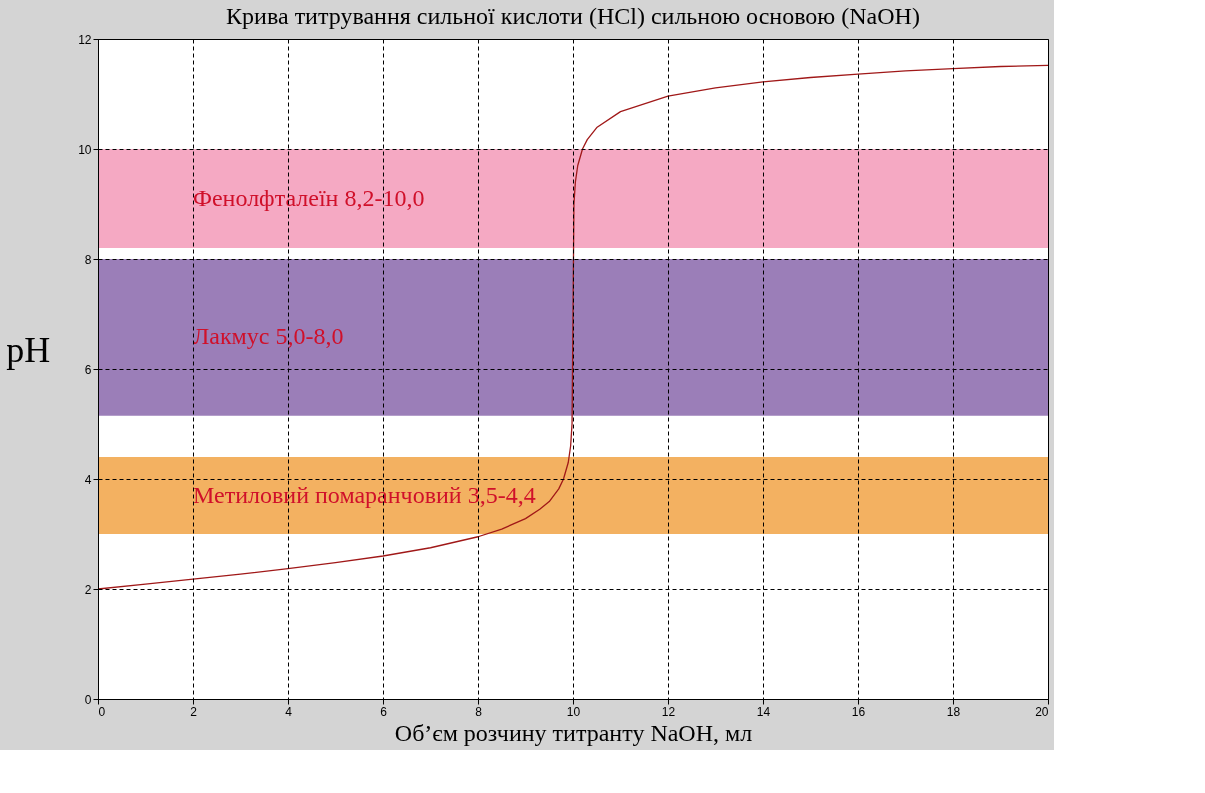  What do you see at coordinates (858, 711) in the screenshot?
I see `x-tick-label: 16` at bounding box center [858, 711].